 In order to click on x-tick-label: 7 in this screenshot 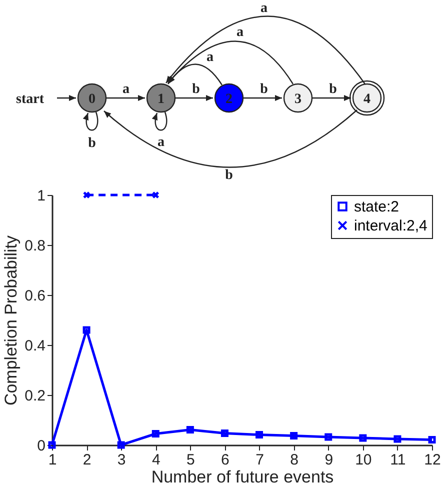, I will do `click(260, 460)`.